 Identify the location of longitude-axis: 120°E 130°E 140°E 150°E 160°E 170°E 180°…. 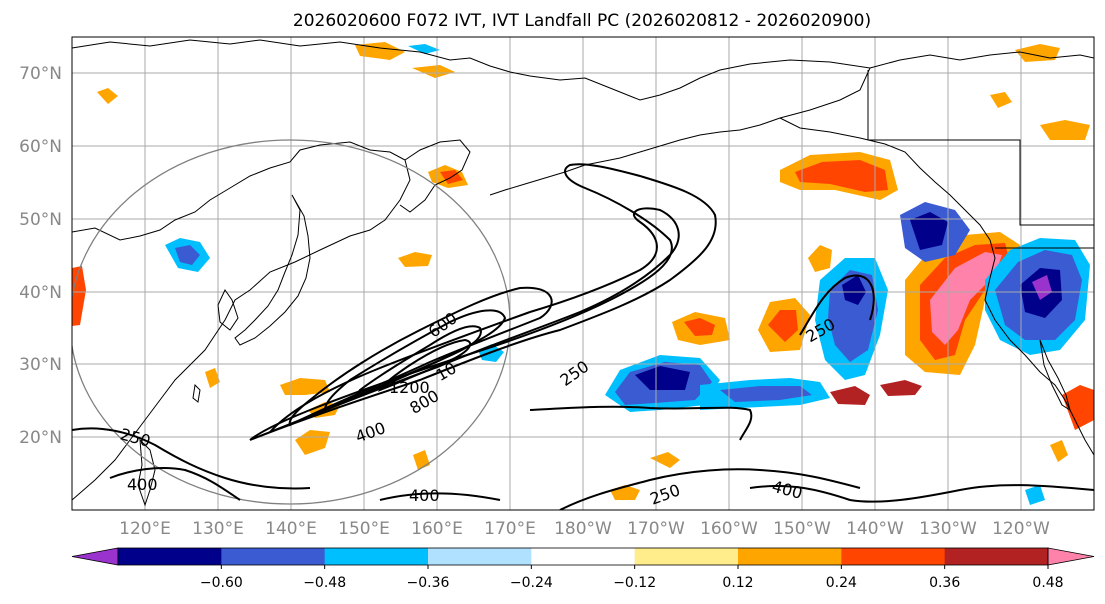
(584, 529).